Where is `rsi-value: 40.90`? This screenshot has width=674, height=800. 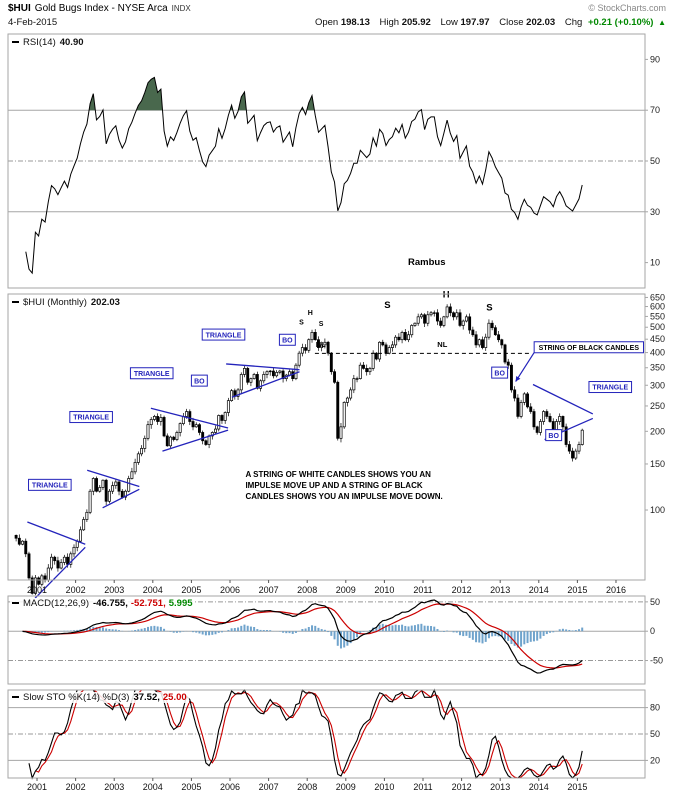
rsi-value: 40.90 is located at coordinates (71, 42).